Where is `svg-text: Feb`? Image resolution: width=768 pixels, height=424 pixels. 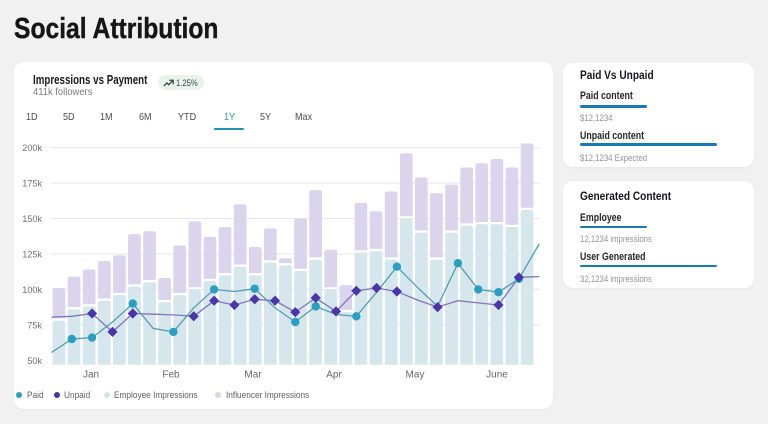 svg-text: Feb is located at coordinates (171, 375).